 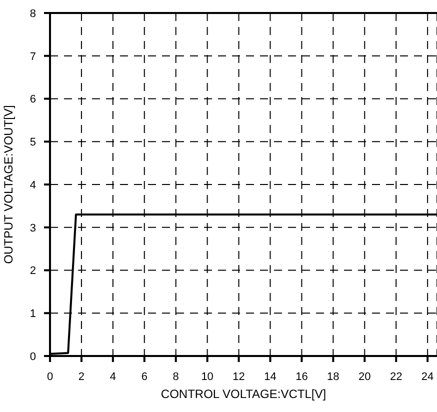 I want to click on x-tick-label: 4, so click(x=113, y=376).